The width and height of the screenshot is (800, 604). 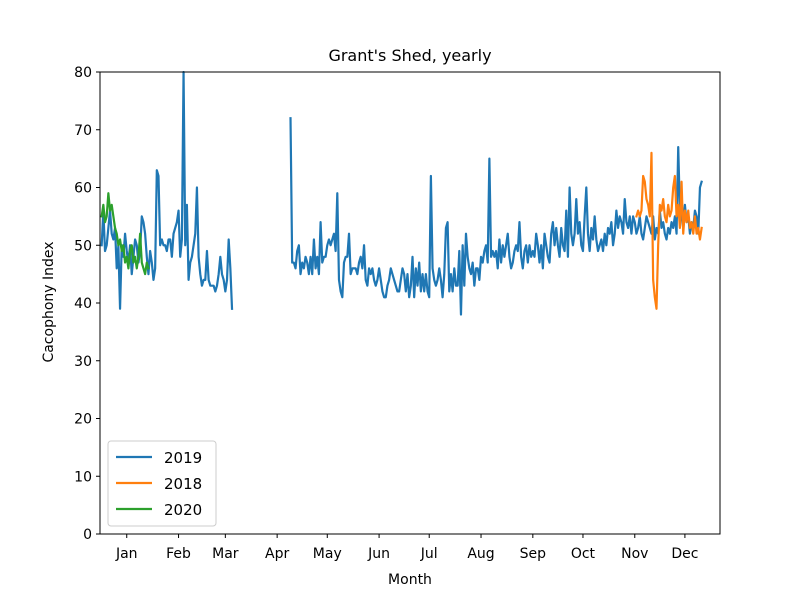 What do you see at coordinates (178, 554) in the screenshot?
I see `x-tick-label: Feb` at bounding box center [178, 554].